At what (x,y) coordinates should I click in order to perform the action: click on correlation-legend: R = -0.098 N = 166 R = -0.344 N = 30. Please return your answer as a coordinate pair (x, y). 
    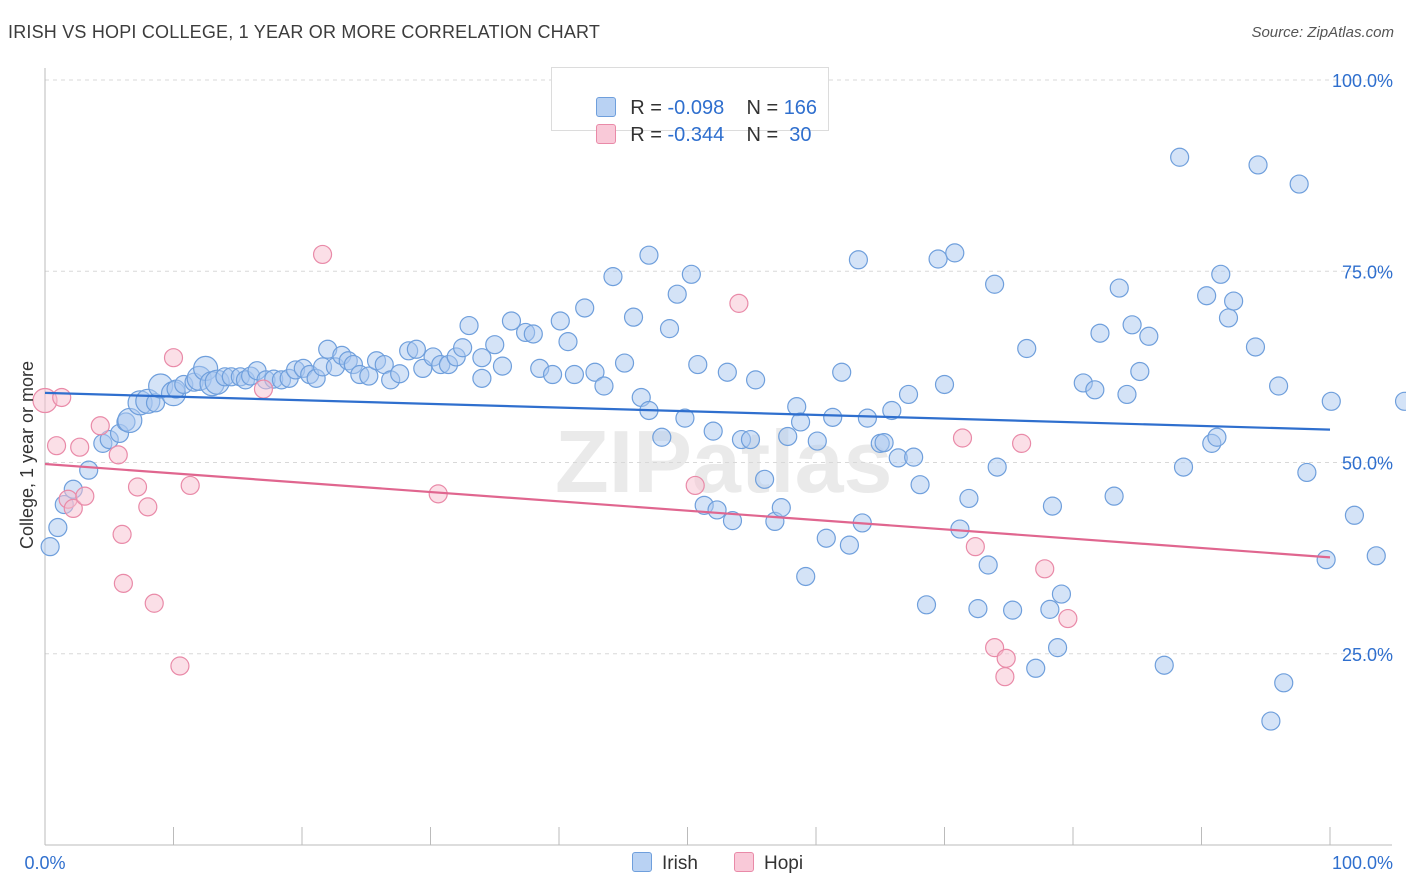
    Looking at the image, I should click on (690, 106).